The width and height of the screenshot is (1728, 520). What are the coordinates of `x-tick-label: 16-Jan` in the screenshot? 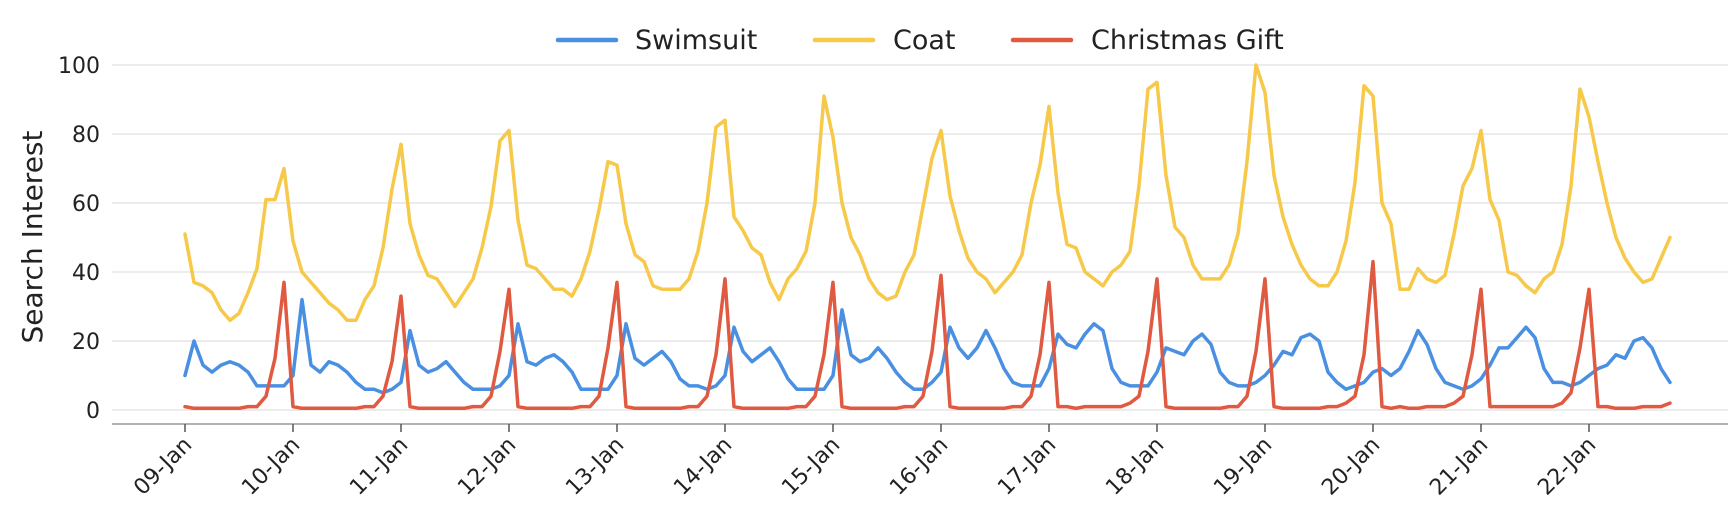 It's located at (919, 467).